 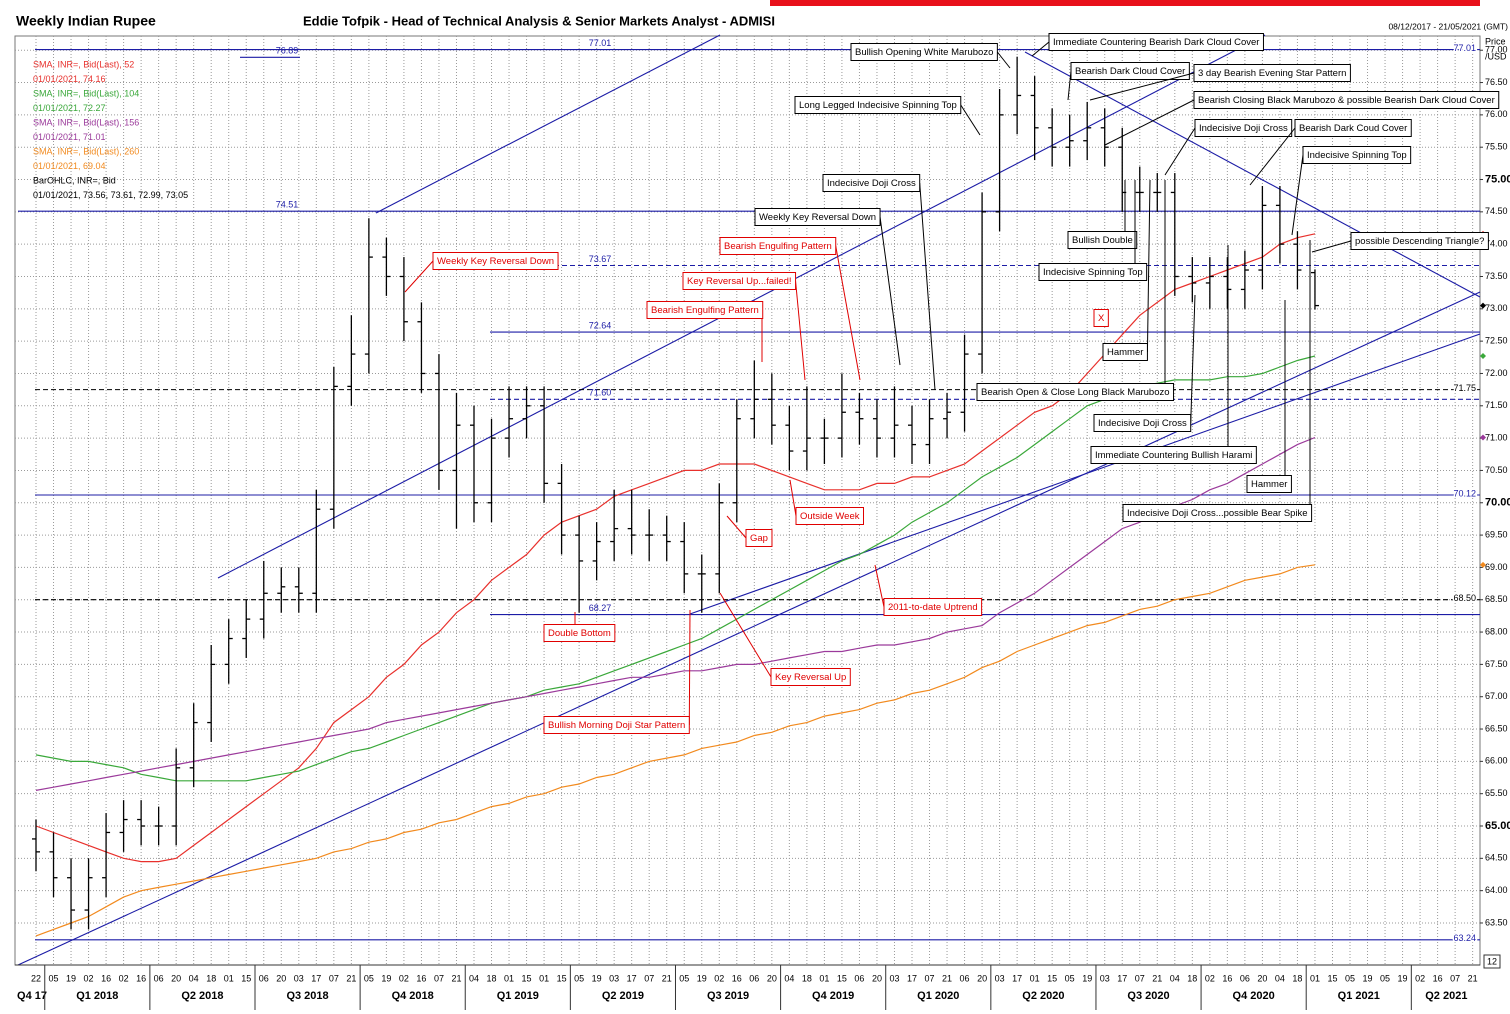 What do you see at coordinates (1497, 503) in the screenshot?
I see `y-tick-label: 70.00` at bounding box center [1497, 503].